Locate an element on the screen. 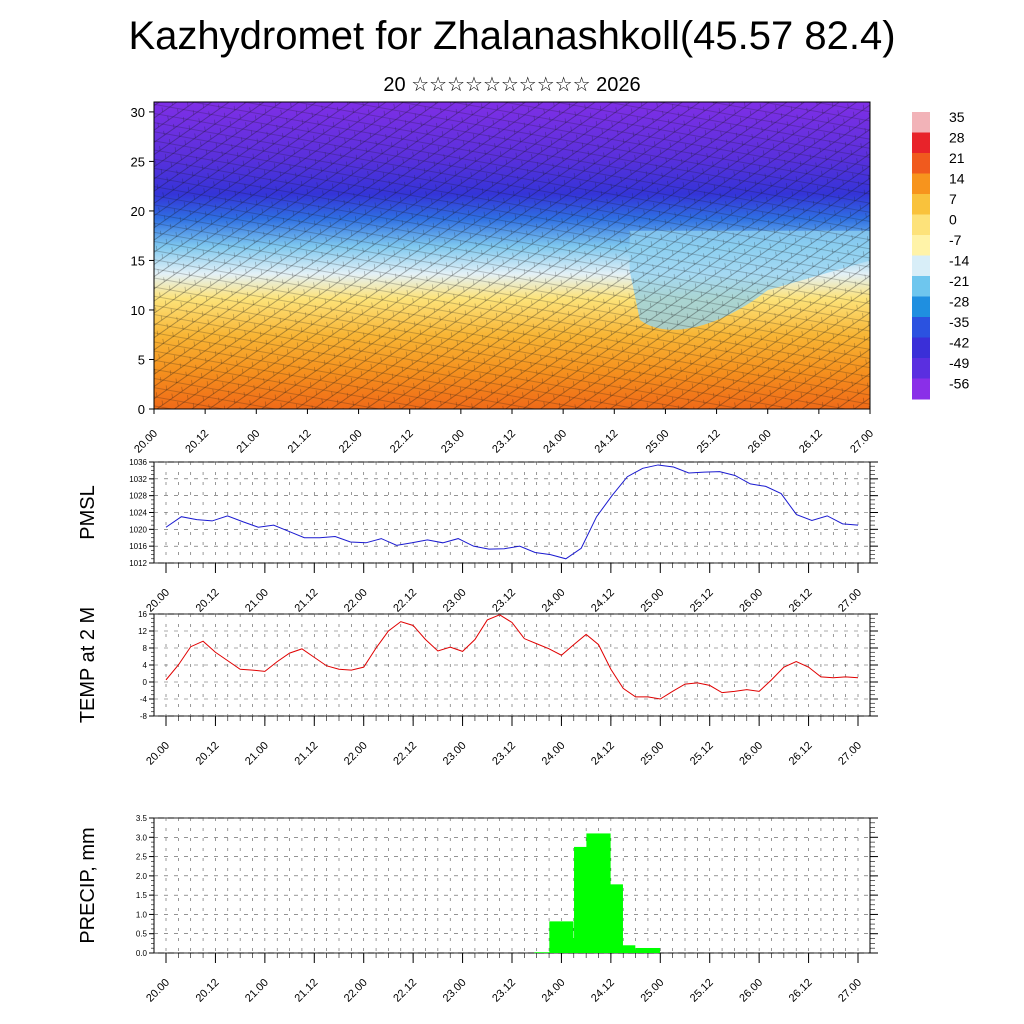  section-ytick-label: 0 is located at coordinates (141, 409).